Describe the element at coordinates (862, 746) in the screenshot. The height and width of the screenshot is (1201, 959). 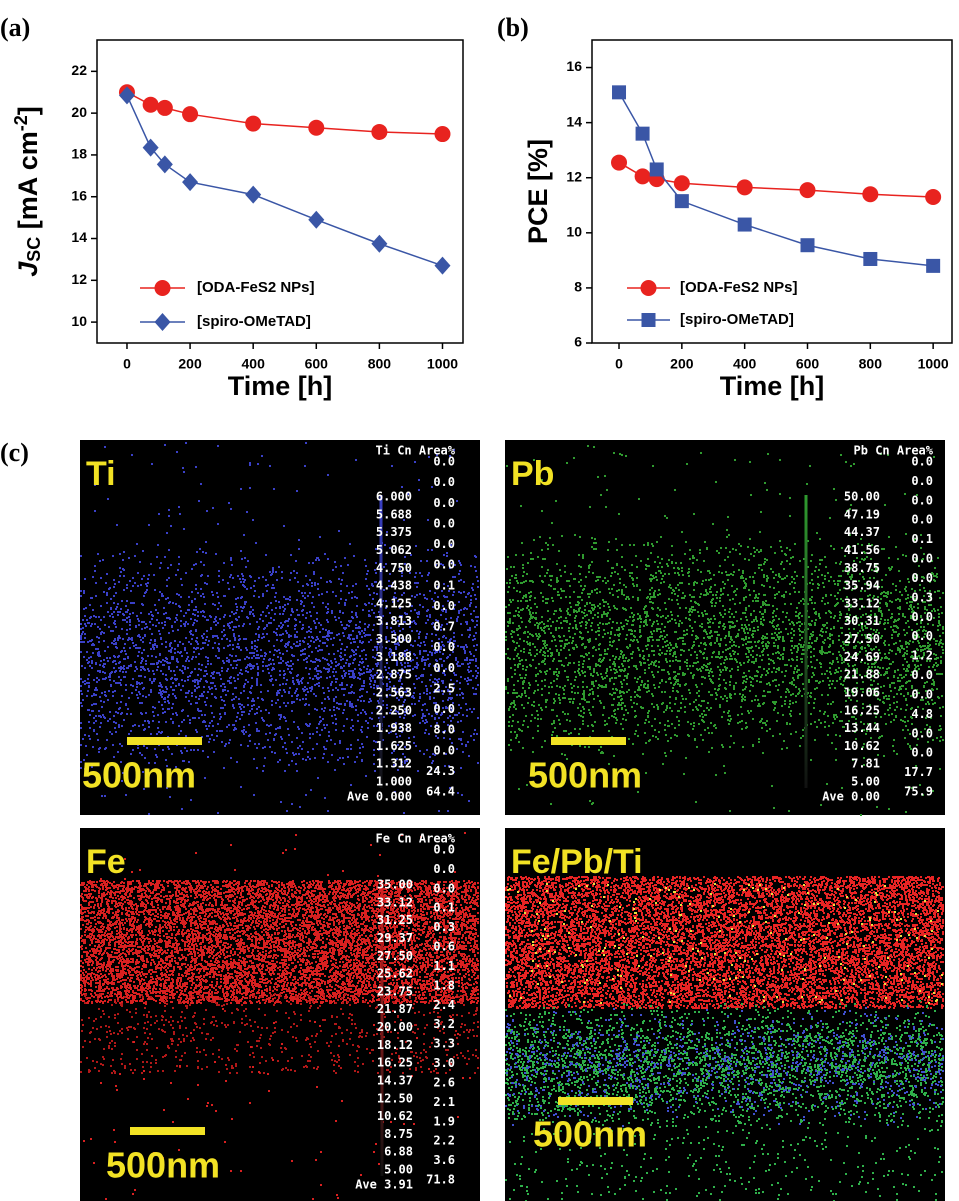
I see `colorbar-tick-label: 10.62` at that location.